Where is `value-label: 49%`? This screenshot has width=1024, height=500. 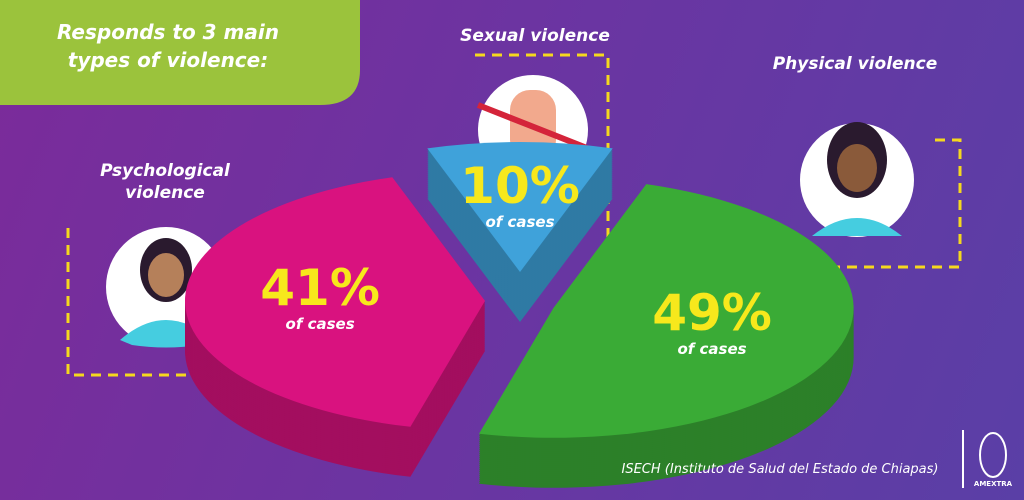
value-label: 49% is located at coordinates (712, 312).